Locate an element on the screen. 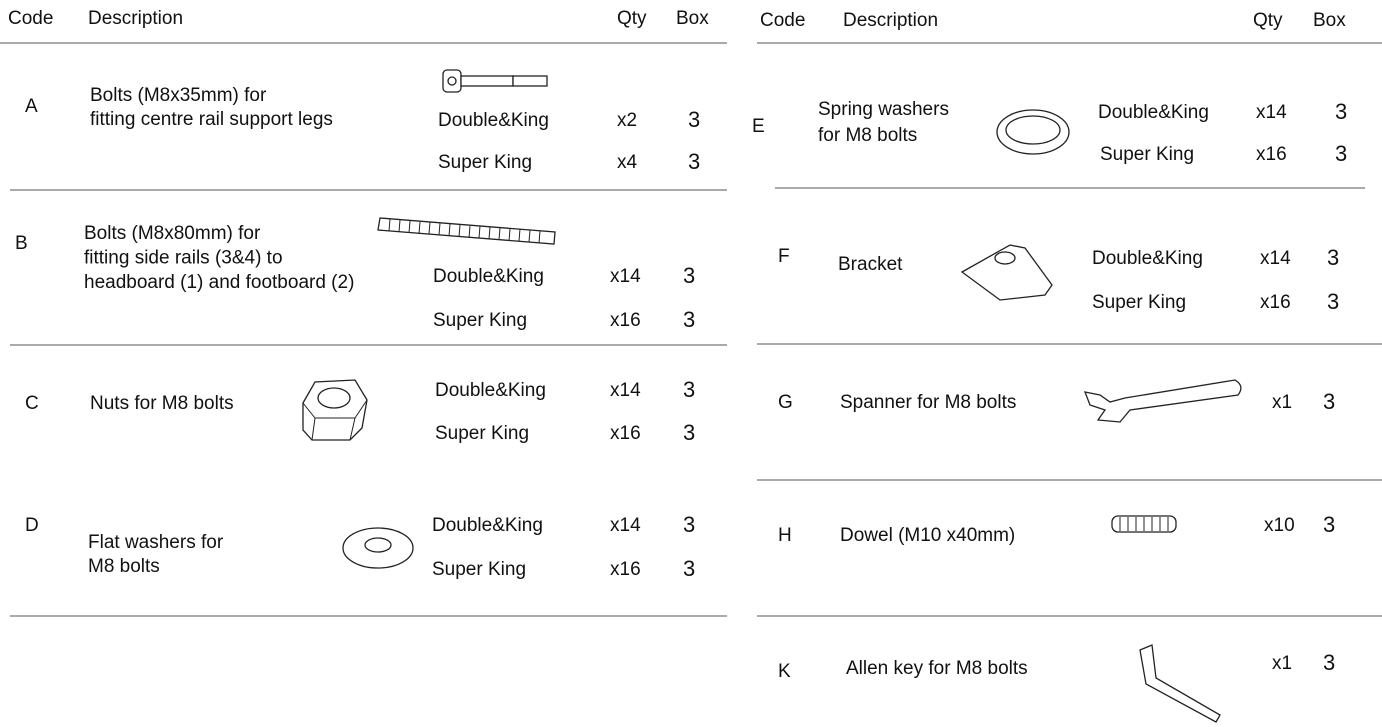 The image size is (1382, 727). item-code: B is located at coordinates (21, 243).